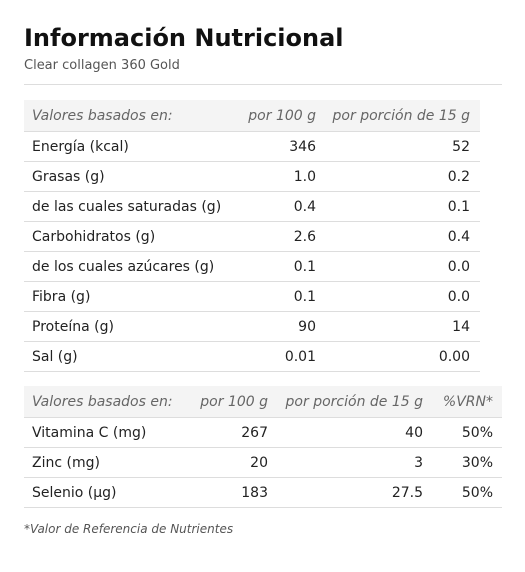 The image size is (525, 572). I want to click on table-cell: 0.01, so click(300, 357).